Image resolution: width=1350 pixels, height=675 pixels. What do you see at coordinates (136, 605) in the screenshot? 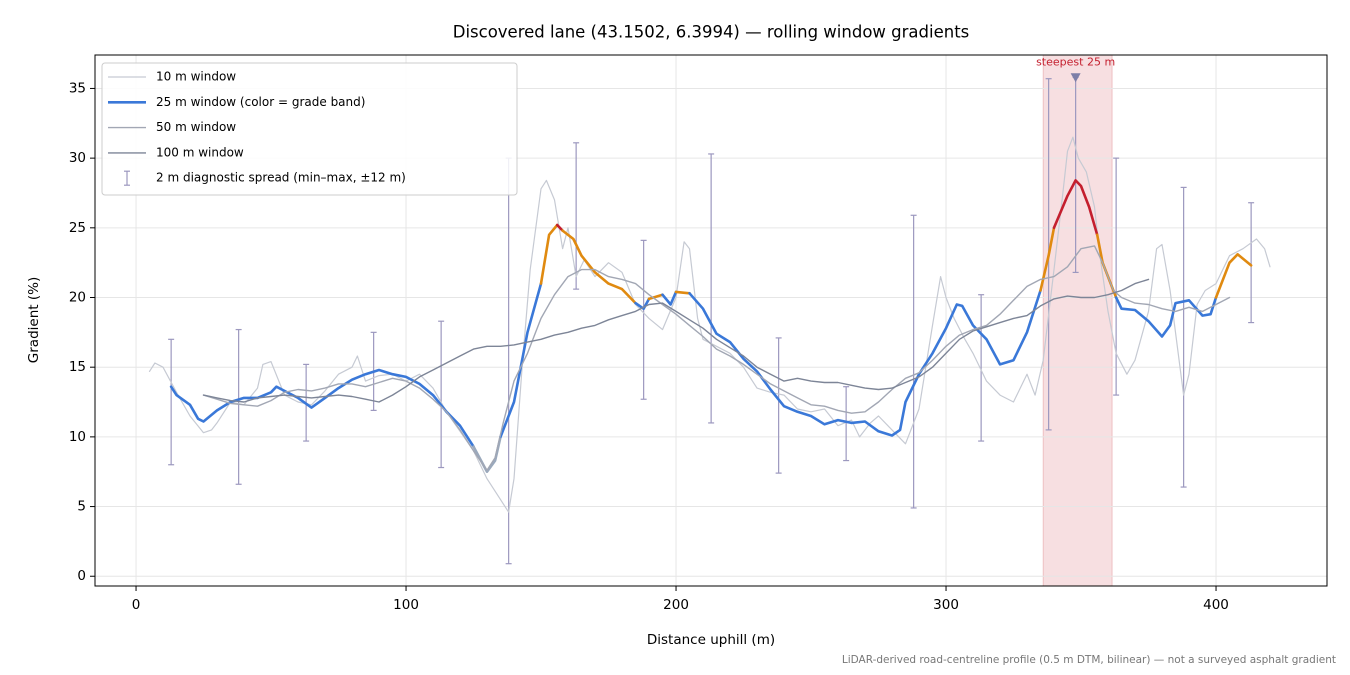
I see `x-tick-label: 0` at bounding box center [136, 605].